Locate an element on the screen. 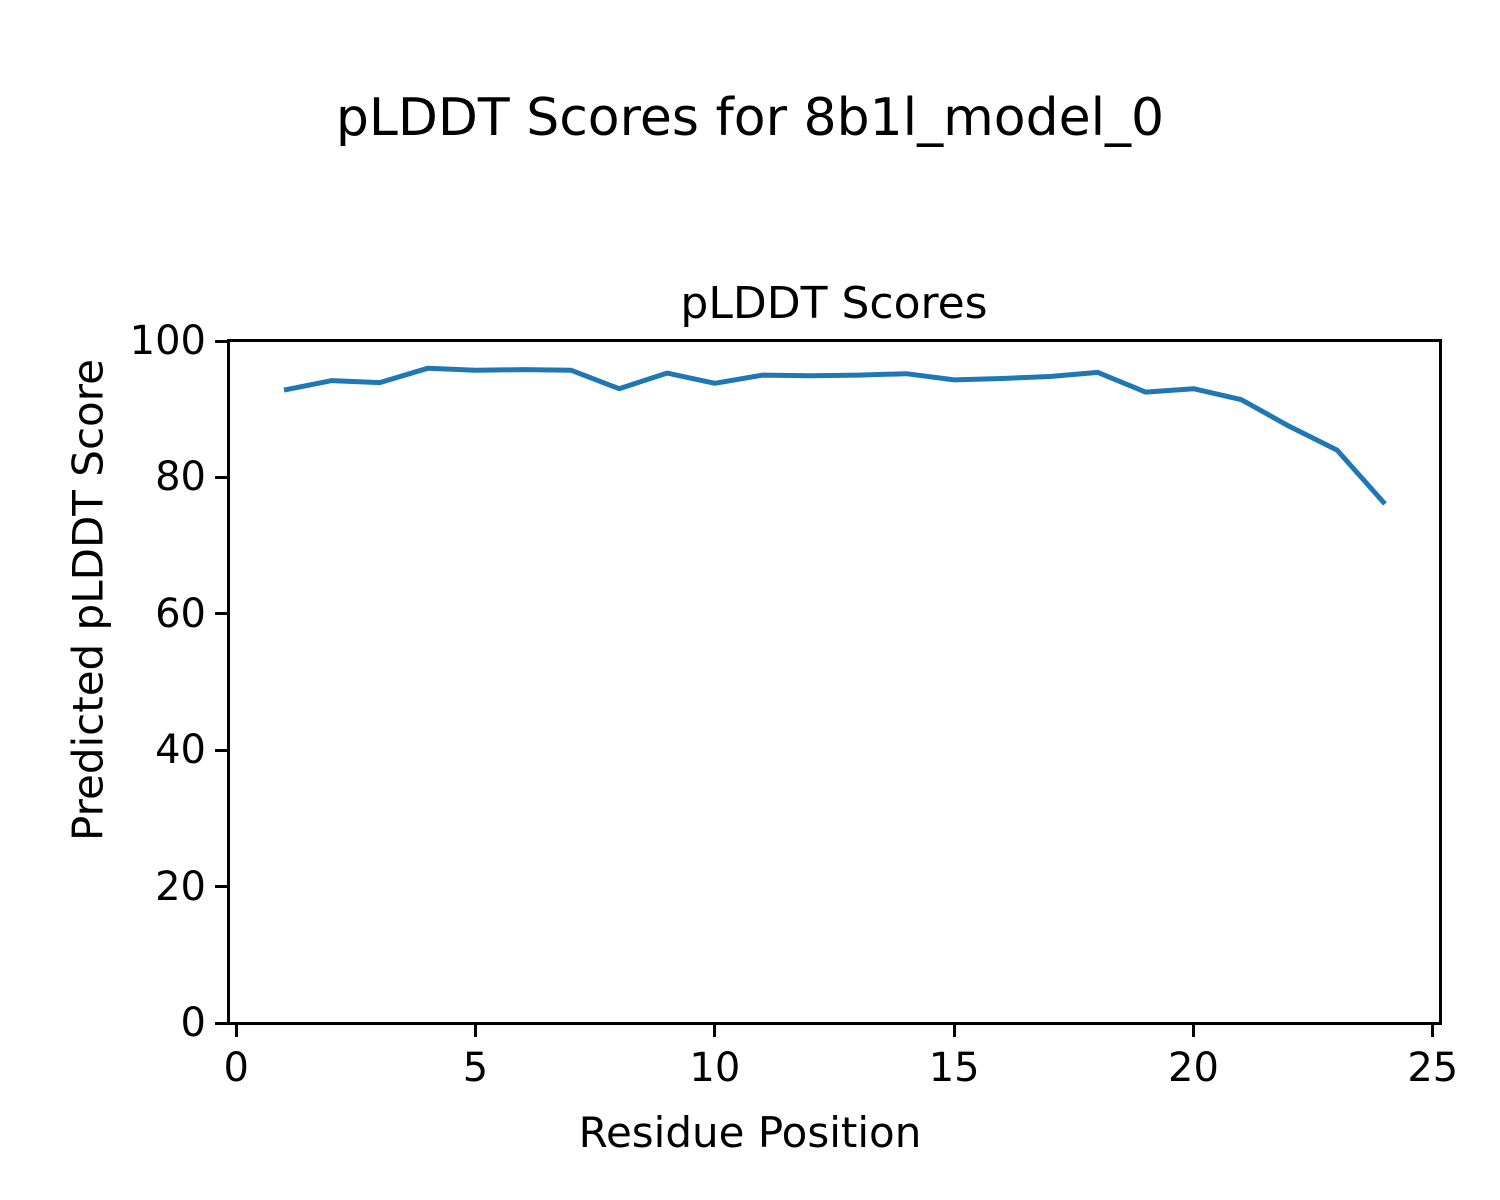  y-tick-label: 100 is located at coordinates (167, 341).